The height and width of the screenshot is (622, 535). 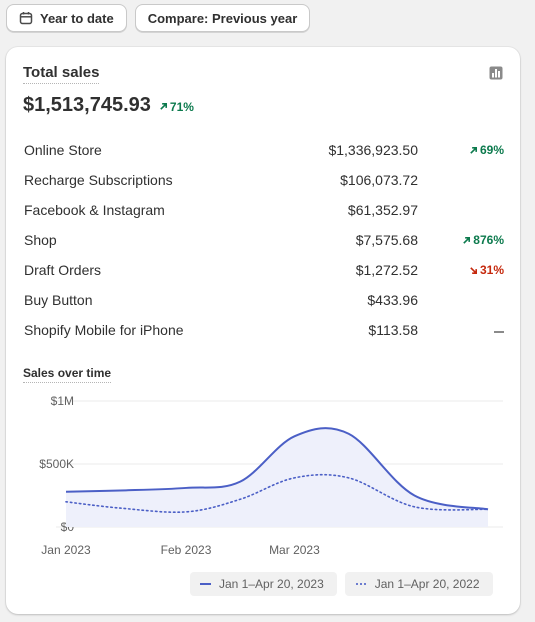 What do you see at coordinates (277, 493) in the screenshot?
I see `series-line-previous` at bounding box center [277, 493].